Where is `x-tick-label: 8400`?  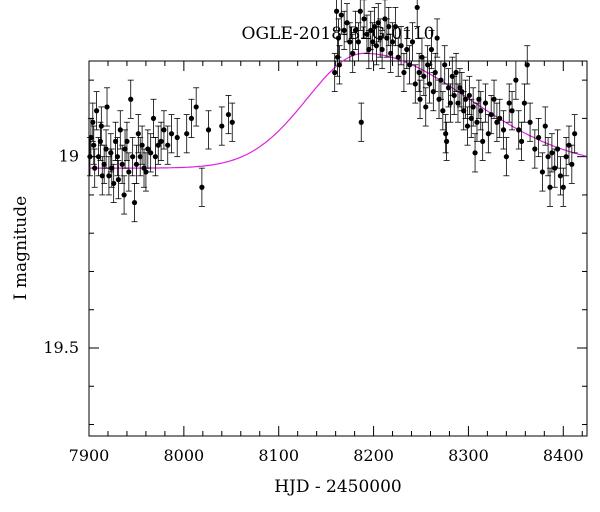 x-tick-label: 8400 is located at coordinates (563, 455).